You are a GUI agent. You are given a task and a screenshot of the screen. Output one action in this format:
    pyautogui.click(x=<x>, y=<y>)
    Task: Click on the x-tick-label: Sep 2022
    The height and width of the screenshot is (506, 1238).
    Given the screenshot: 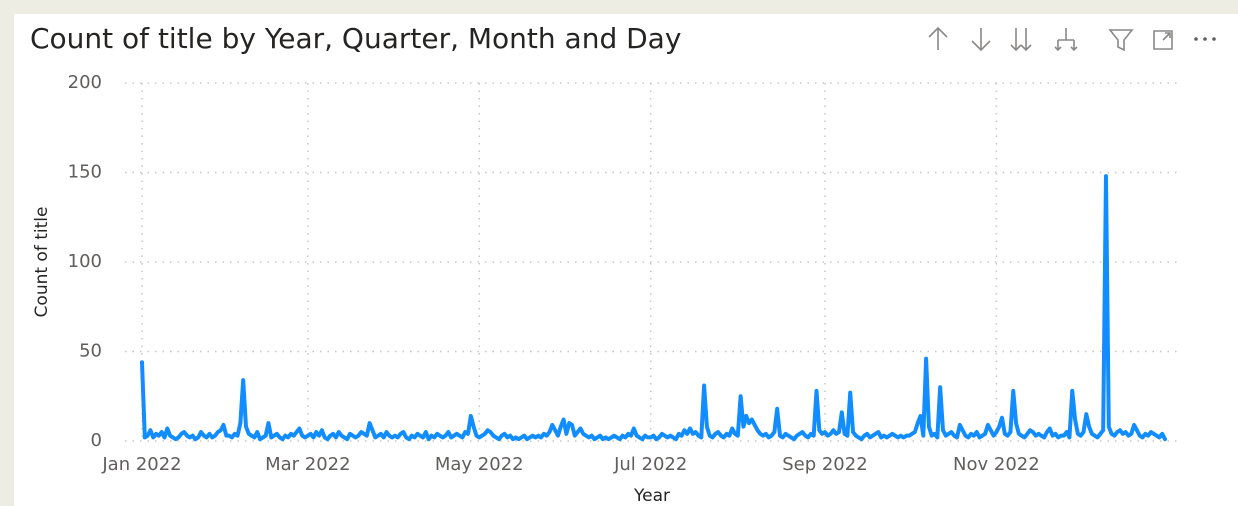 What is the action you would take?
    pyautogui.click(x=824, y=464)
    